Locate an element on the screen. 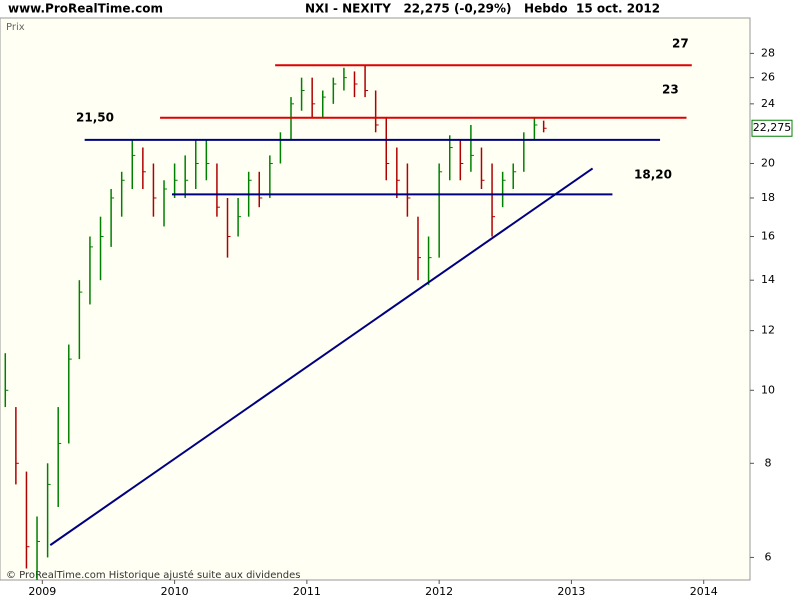 This screenshot has height=600, width=800. x-tick-label: 2014 is located at coordinates (704, 591).